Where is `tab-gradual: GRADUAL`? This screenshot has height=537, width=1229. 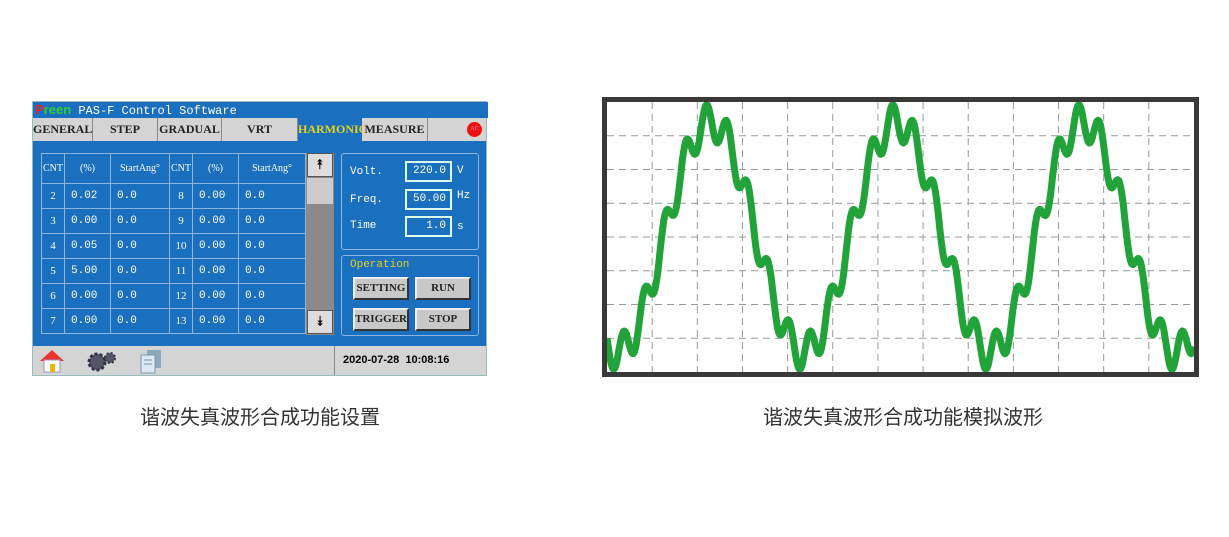
tab-gradual: GRADUAL is located at coordinates (190, 129).